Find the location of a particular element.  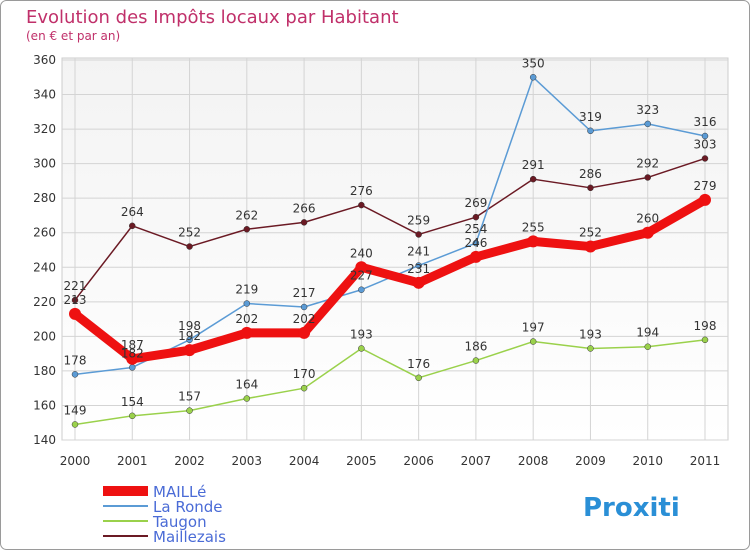

series-line-Taugon is located at coordinates (390, 382).